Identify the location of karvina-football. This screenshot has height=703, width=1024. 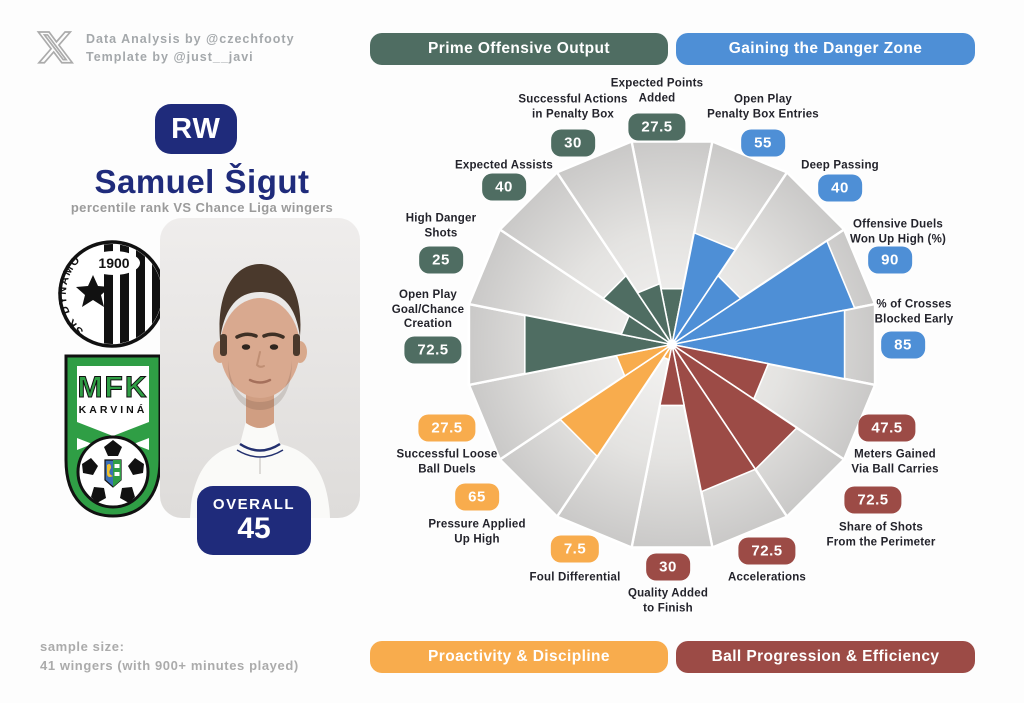
(113, 472).